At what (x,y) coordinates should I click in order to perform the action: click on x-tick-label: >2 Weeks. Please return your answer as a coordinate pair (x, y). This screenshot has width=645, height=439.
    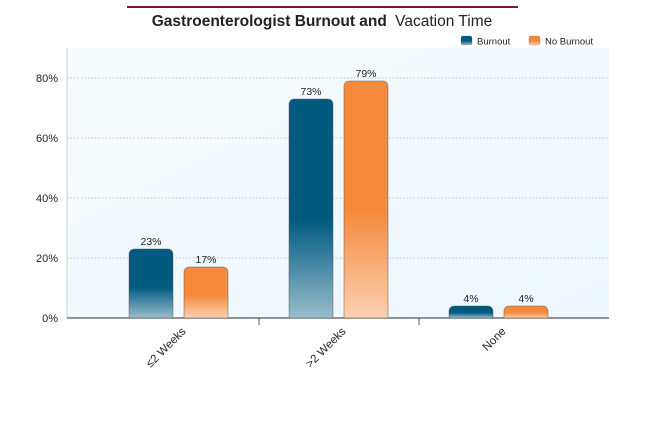
    Looking at the image, I should click on (326, 347).